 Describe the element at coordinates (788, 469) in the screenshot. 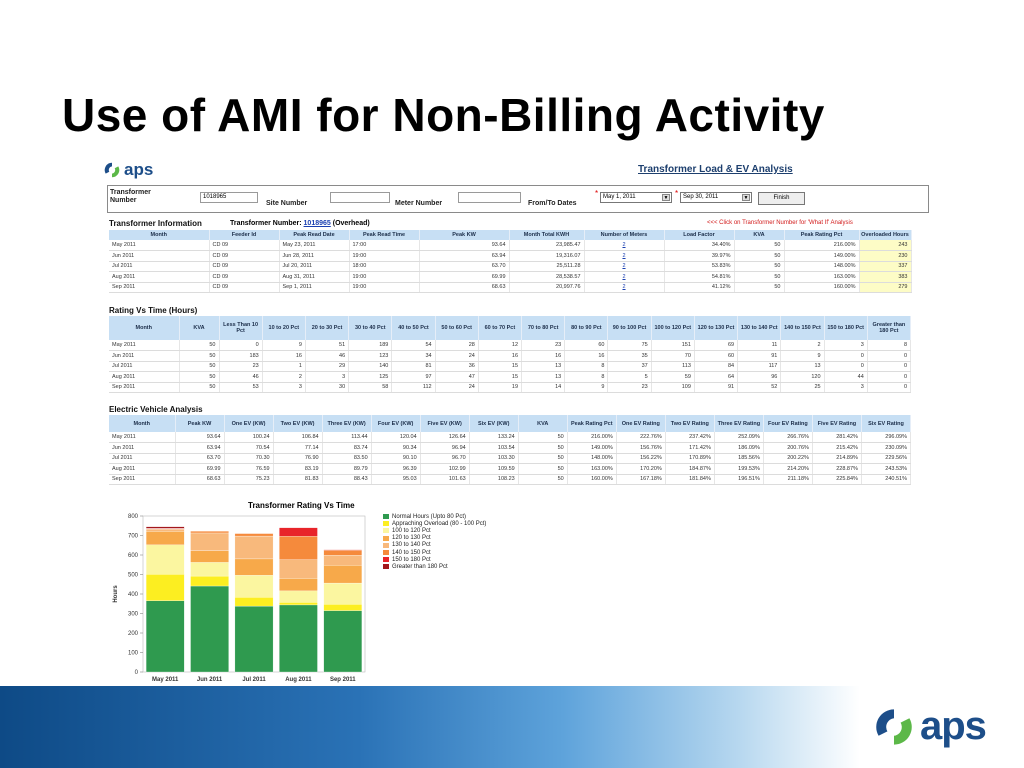

I see `table-cell: 214.20%` at that location.